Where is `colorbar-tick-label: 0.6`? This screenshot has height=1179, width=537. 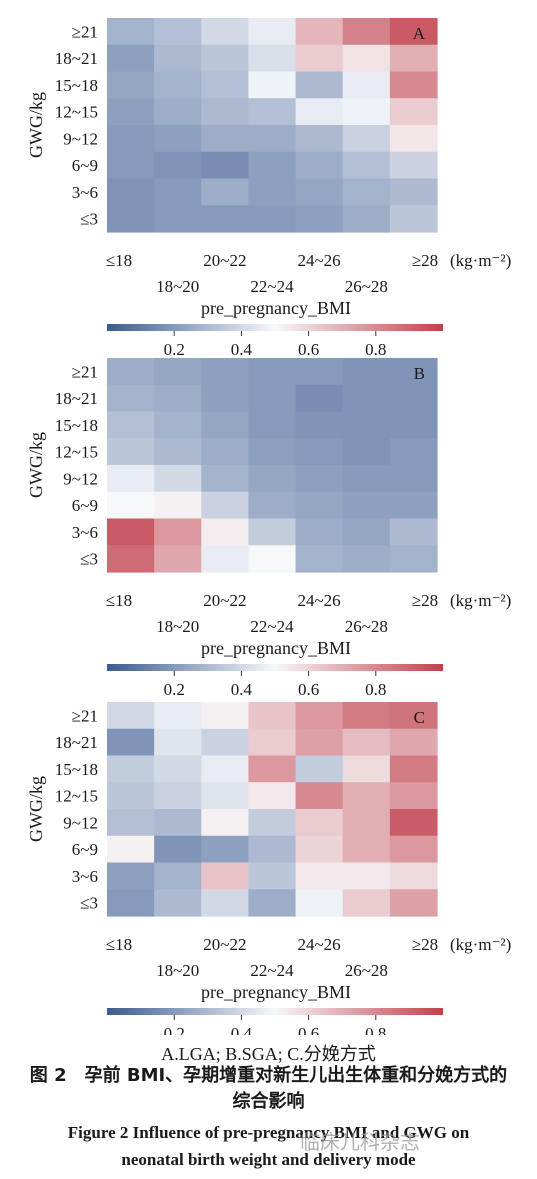 colorbar-tick-label: 0.6 is located at coordinates (308, 349).